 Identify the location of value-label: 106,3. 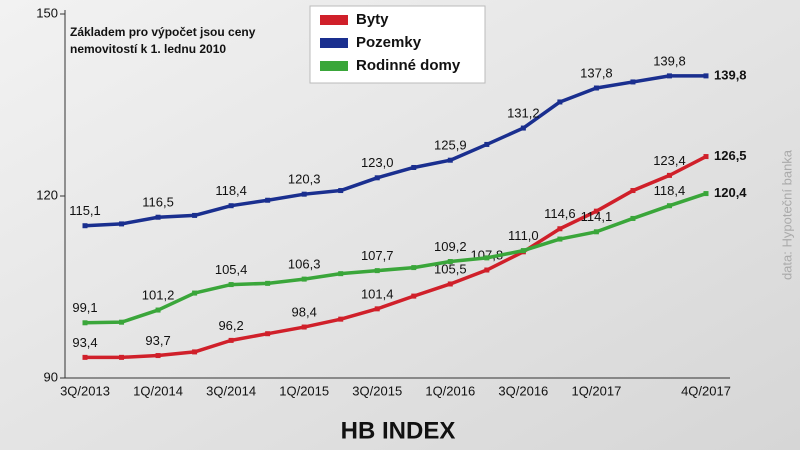
(304, 264).